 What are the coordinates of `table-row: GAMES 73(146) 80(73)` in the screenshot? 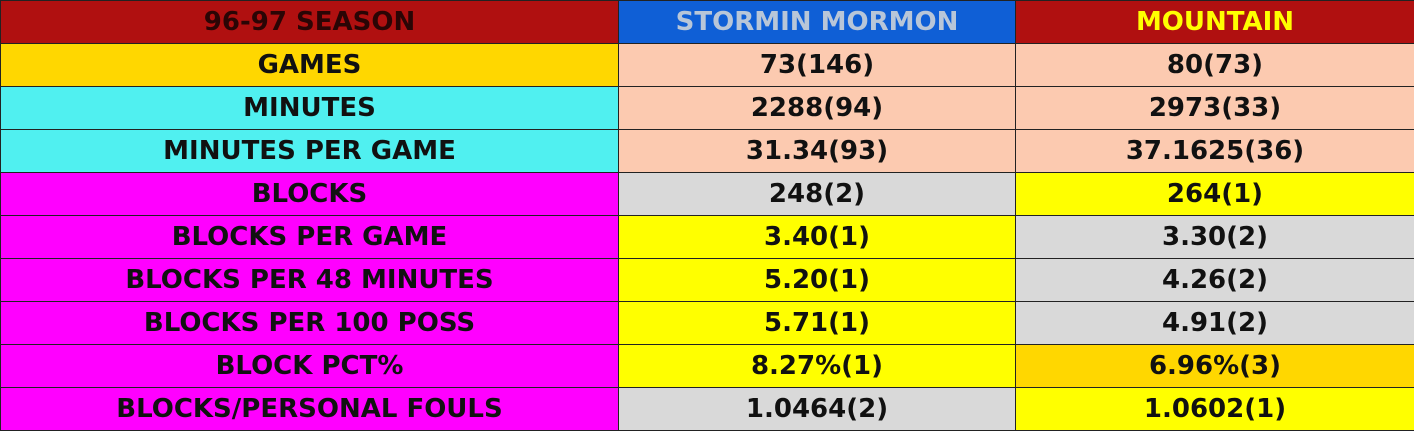 It's located at (707, 65).